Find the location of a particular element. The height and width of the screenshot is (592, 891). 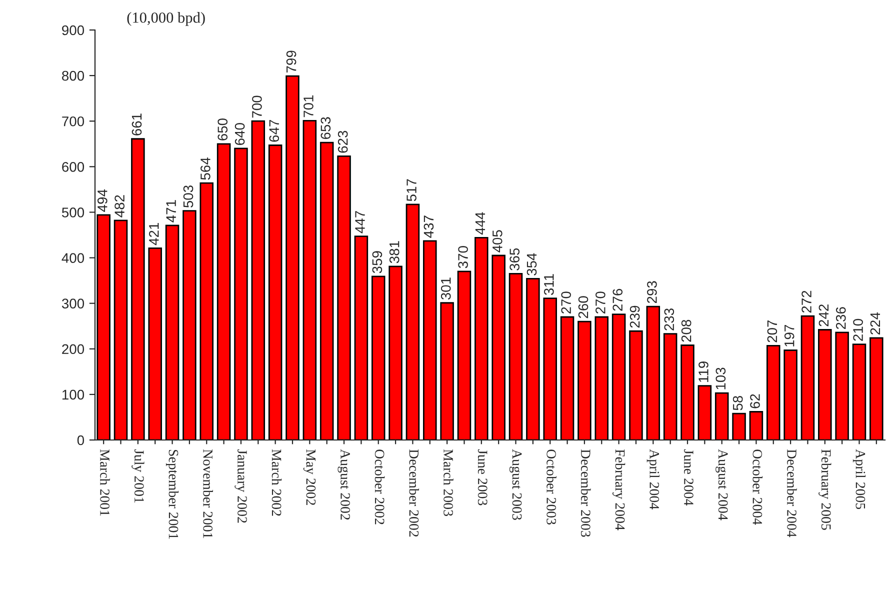

data-label: 381 is located at coordinates (394, 252).